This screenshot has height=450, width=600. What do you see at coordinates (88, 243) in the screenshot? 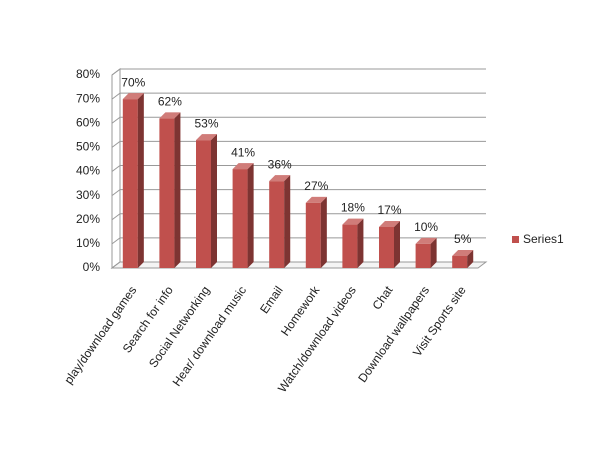
I see `y-tick-label: 10%` at bounding box center [88, 243].